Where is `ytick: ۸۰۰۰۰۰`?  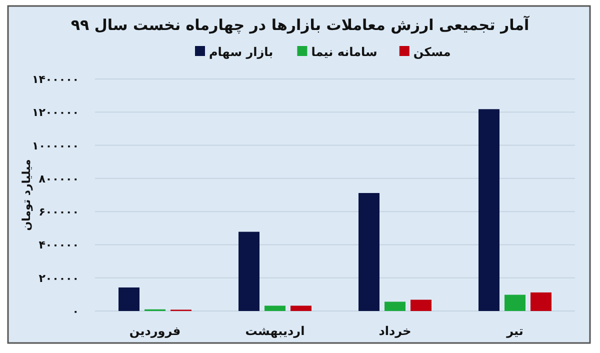
ytick: ۸۰۰۰۰۰ is located at coordinates (58, 179).